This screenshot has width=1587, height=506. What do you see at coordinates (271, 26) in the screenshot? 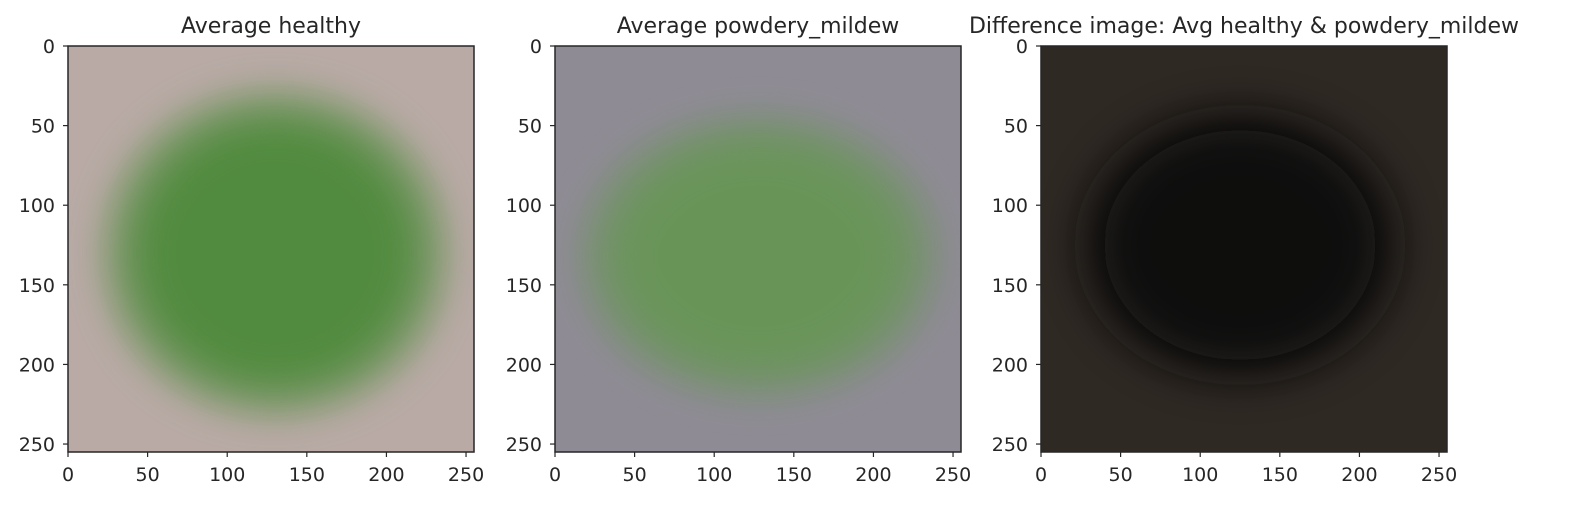
I see `panel-title: Average healthy` at bounding box center [271, 26].